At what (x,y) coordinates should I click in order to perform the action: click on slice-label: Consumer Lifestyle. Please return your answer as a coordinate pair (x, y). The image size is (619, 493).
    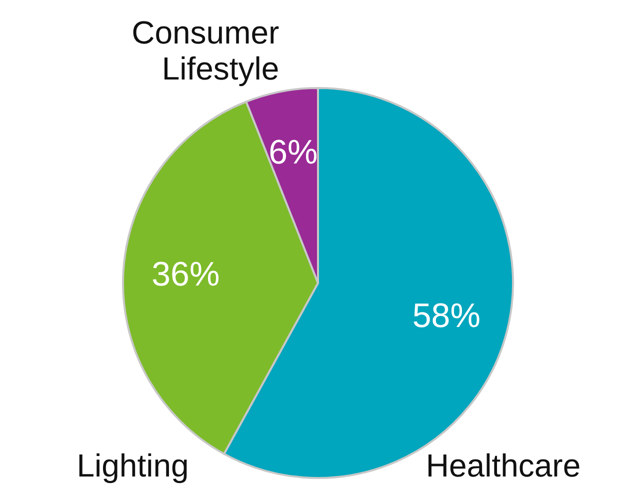
    Looking at the image, I should click on (206, 50).